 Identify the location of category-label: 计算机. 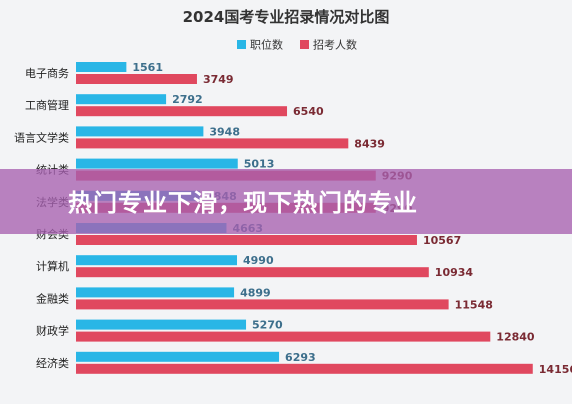
(52, 266).